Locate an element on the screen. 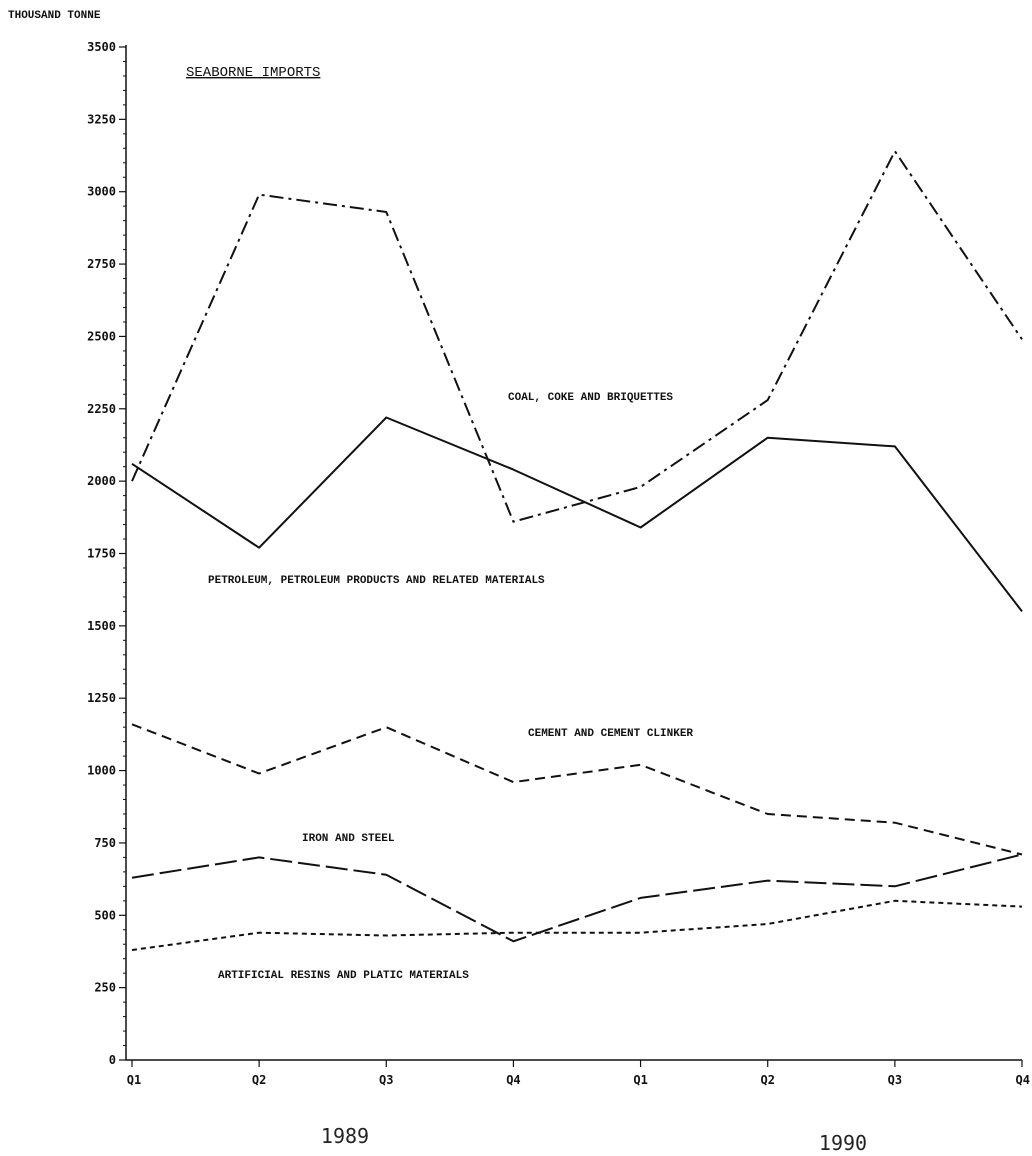 The width and height of the screenshot is (1032, 1156). year-label: 1990 is located at coordinates (843, 1143).